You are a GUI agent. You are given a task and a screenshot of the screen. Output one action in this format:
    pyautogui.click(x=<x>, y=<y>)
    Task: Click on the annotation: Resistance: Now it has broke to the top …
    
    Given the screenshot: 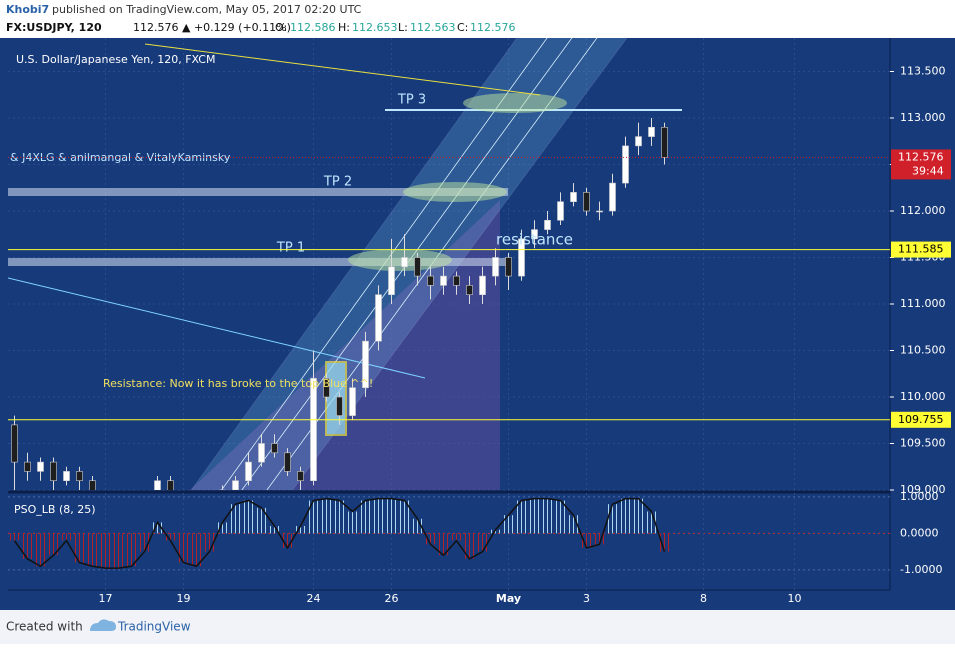 What is the action you would take?
    pyautogui.click(x=238, y=383)
    